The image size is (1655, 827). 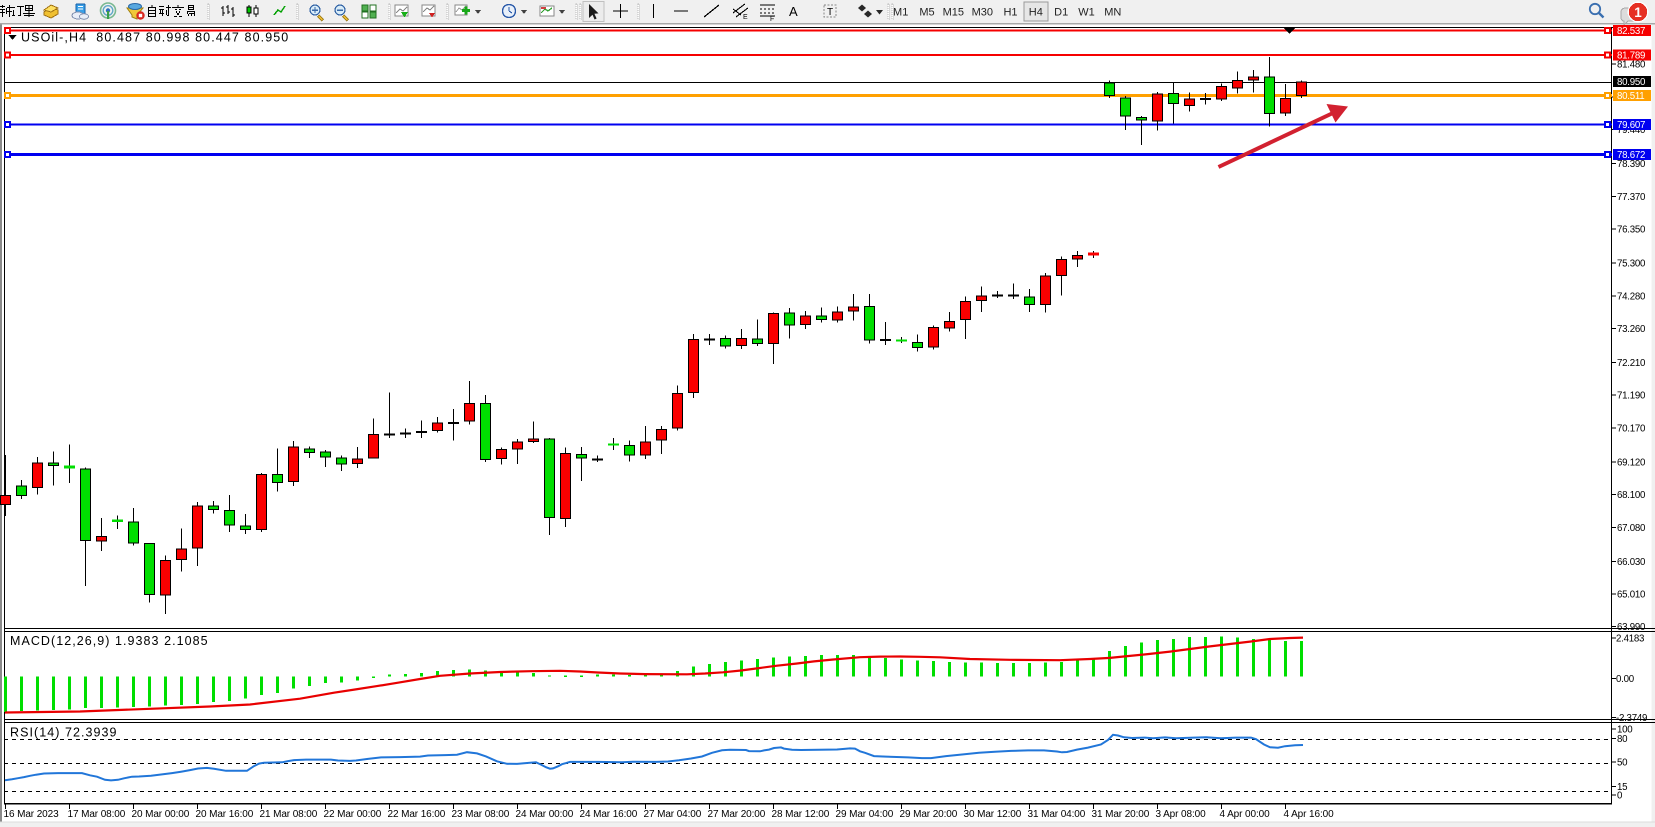 I want to click on svg-text: 72.210, so click(x=1631, y=363).